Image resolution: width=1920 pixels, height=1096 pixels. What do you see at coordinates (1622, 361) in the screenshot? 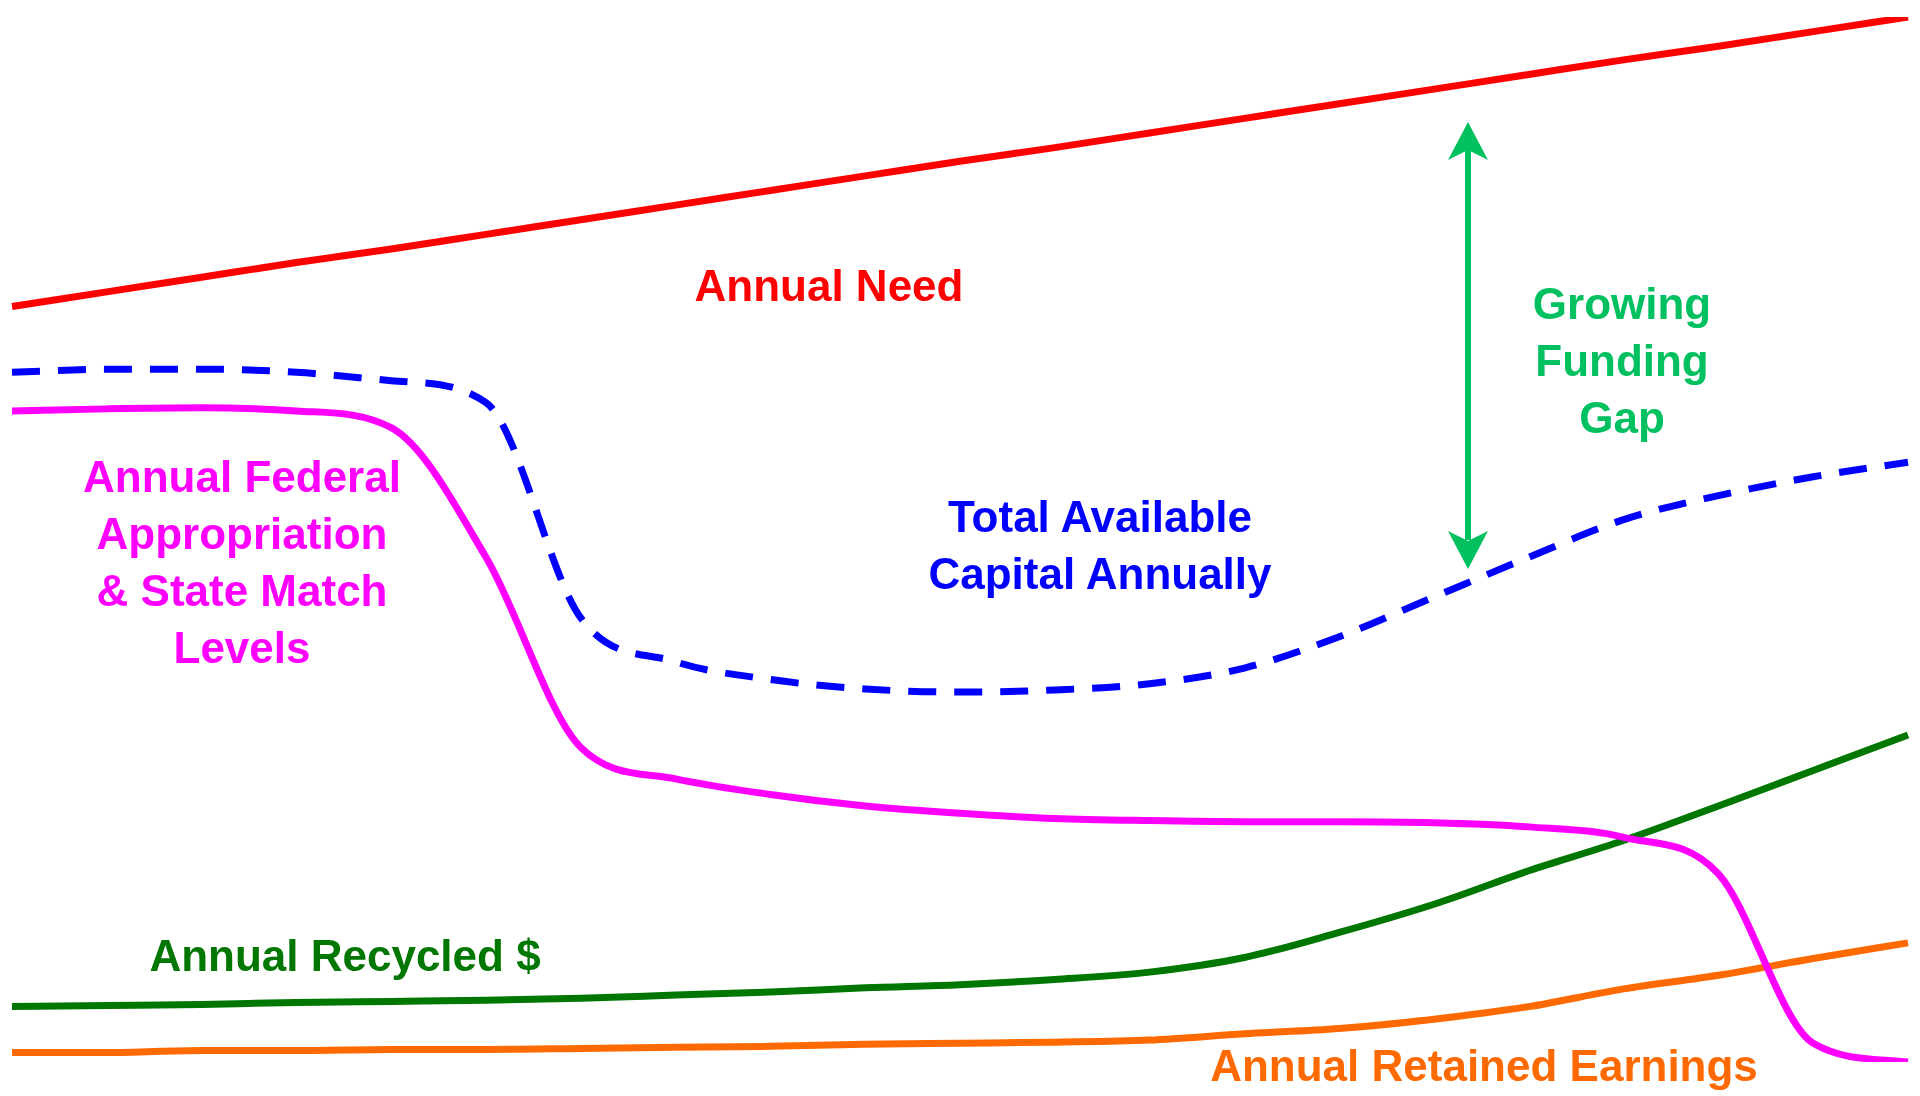
I see `annotation: Growing Funding Gap` at bounding box center [1622, 361].